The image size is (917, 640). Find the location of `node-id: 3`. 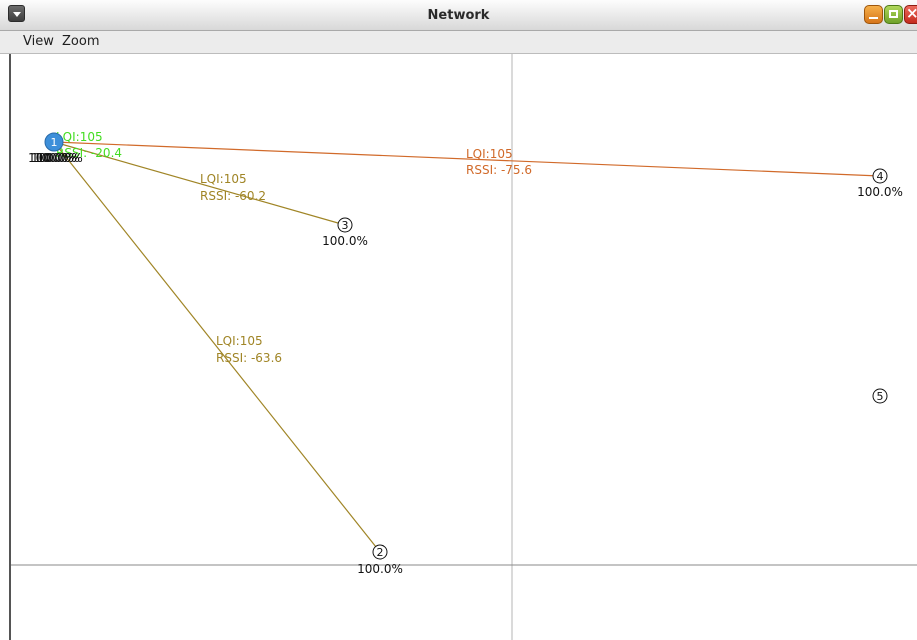

node-id: 3 is located at coordinates (345, 225).